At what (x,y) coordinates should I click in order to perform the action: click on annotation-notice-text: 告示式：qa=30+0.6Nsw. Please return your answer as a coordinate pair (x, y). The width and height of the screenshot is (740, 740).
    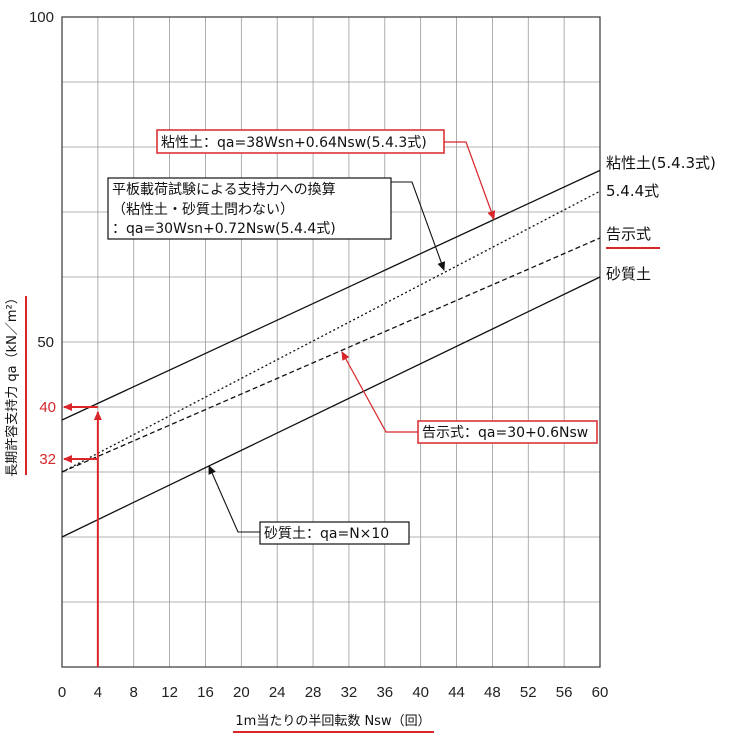
    Looking at the image, I should click on (505, 433).